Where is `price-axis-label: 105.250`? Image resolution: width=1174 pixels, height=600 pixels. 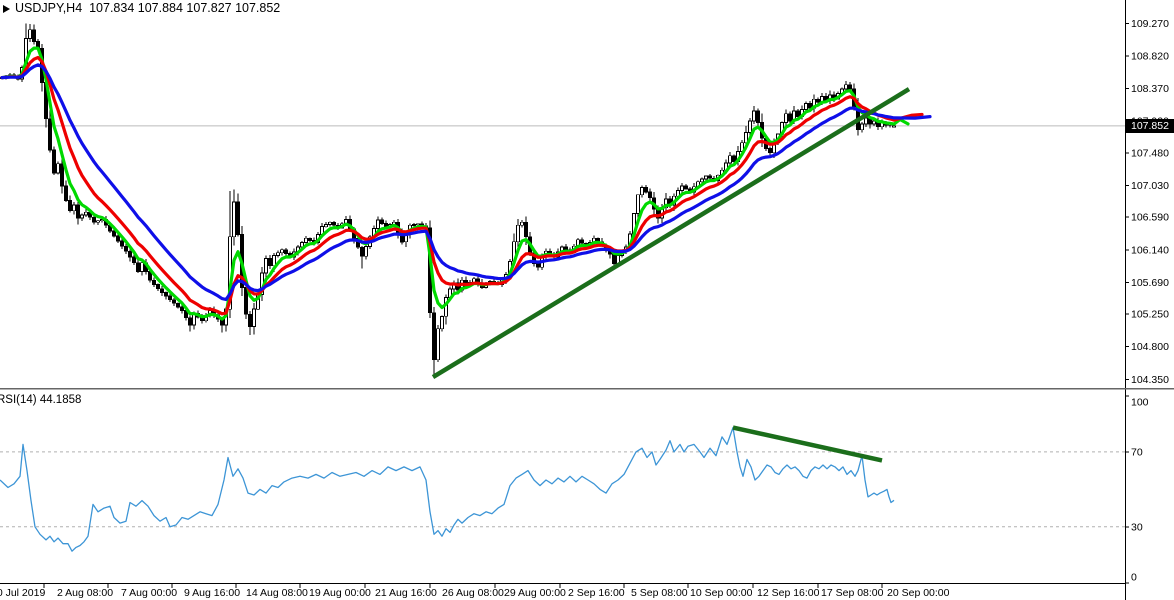 price-axis-label: 105.250 is located at coordinates (1150, 315).